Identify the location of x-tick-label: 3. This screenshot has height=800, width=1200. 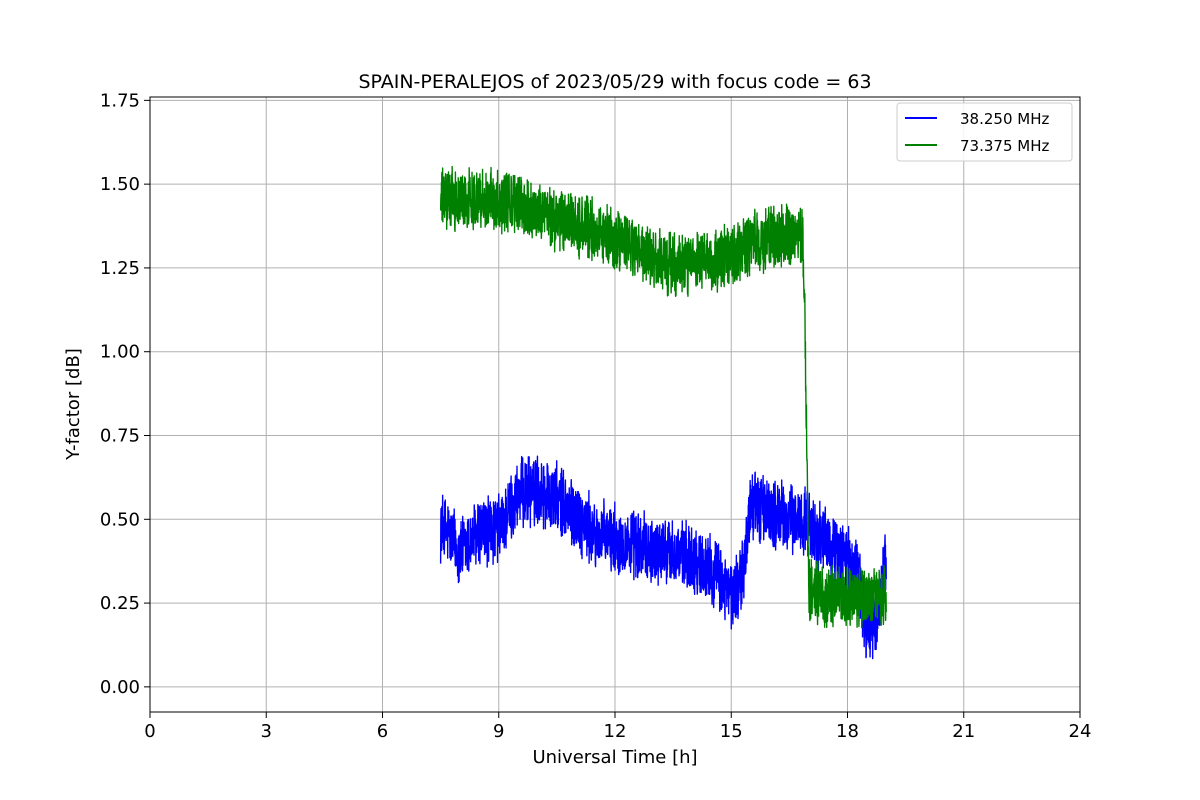
(266, 731).